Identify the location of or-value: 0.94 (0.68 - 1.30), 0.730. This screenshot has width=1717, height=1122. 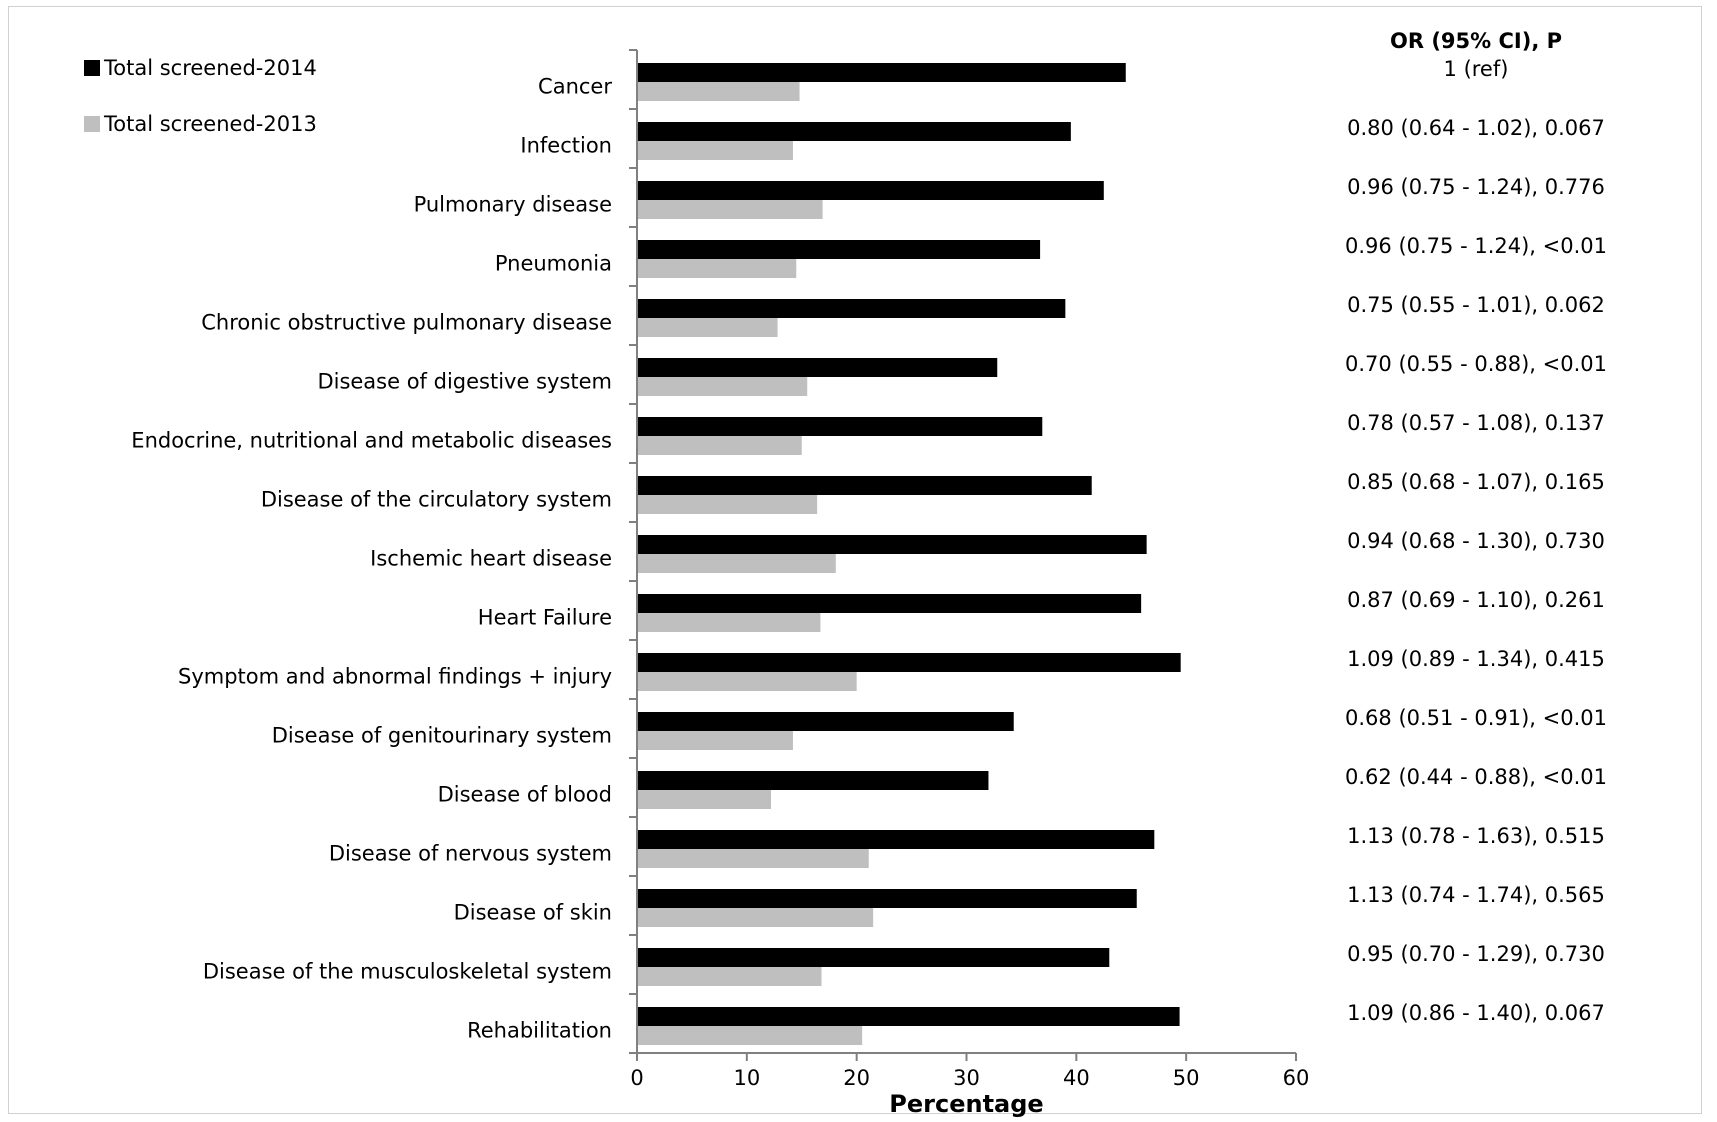
(1476, 541).